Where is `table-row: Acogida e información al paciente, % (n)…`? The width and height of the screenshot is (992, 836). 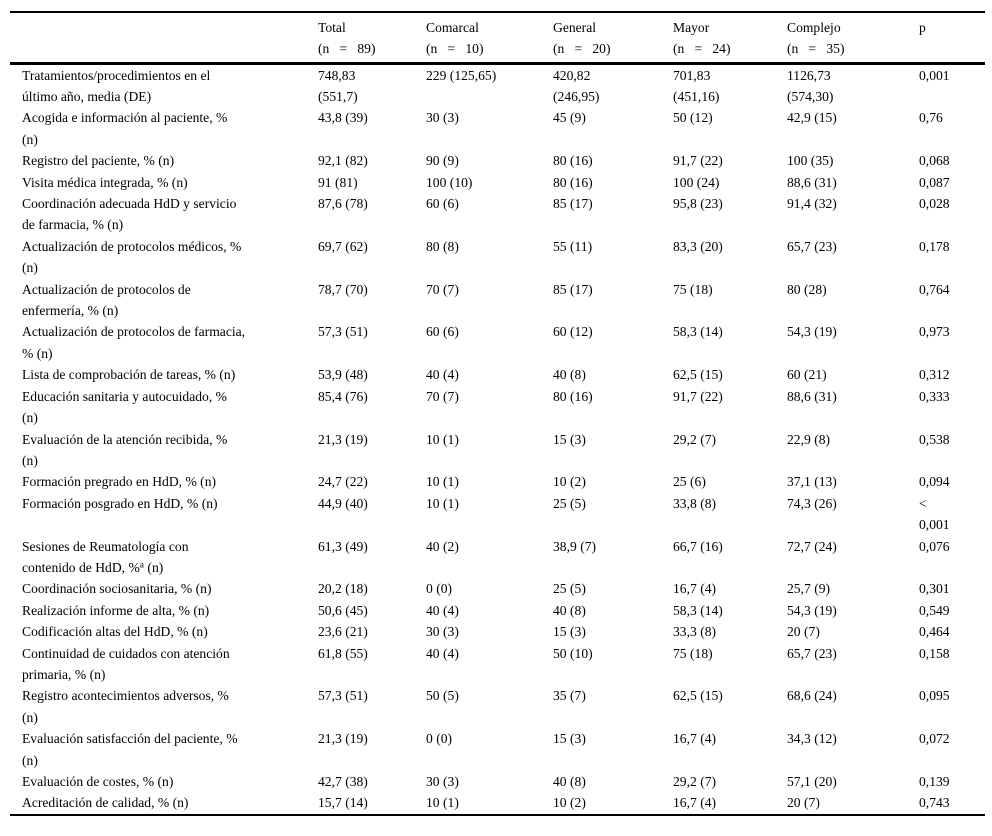
table-row: Acogida e información al paciente, % (n)… is located at coordinates (497, 128).